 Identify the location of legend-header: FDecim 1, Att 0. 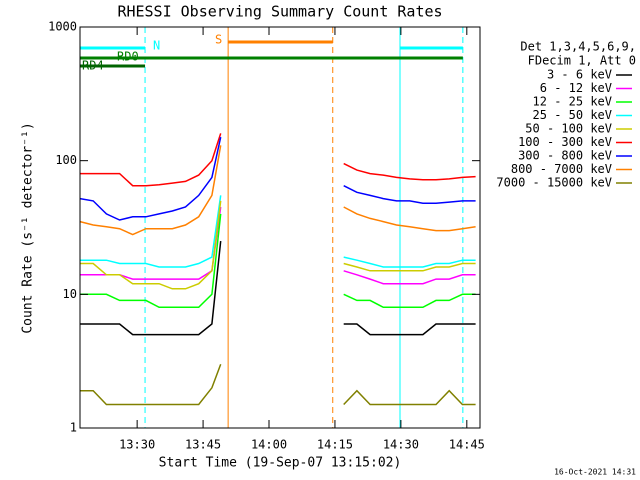
(582, 61).